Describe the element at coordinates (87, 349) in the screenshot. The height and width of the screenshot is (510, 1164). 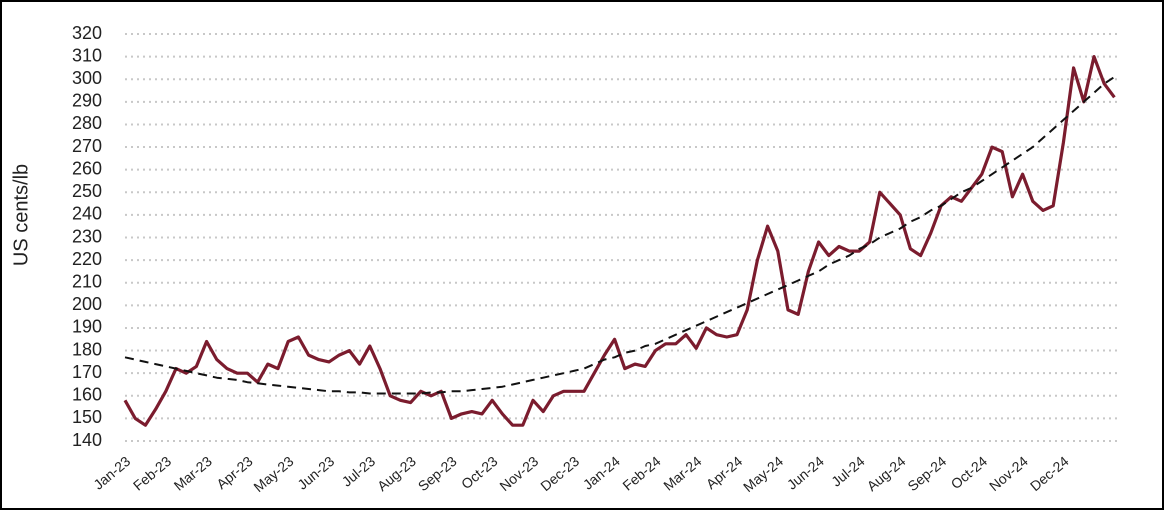
I see `y-tick-label: 180` at that location.